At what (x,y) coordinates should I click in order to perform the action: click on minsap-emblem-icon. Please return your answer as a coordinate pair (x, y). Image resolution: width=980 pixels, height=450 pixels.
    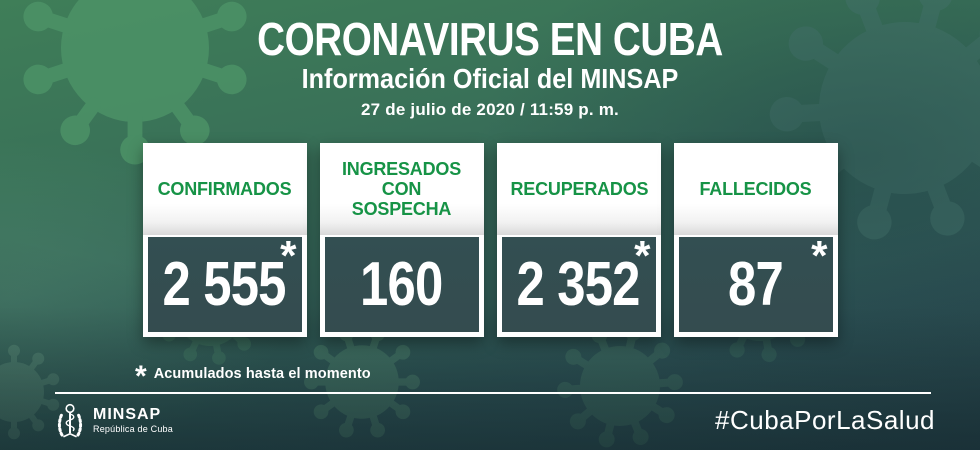
    Looking at the image, I should click on (70, 420).